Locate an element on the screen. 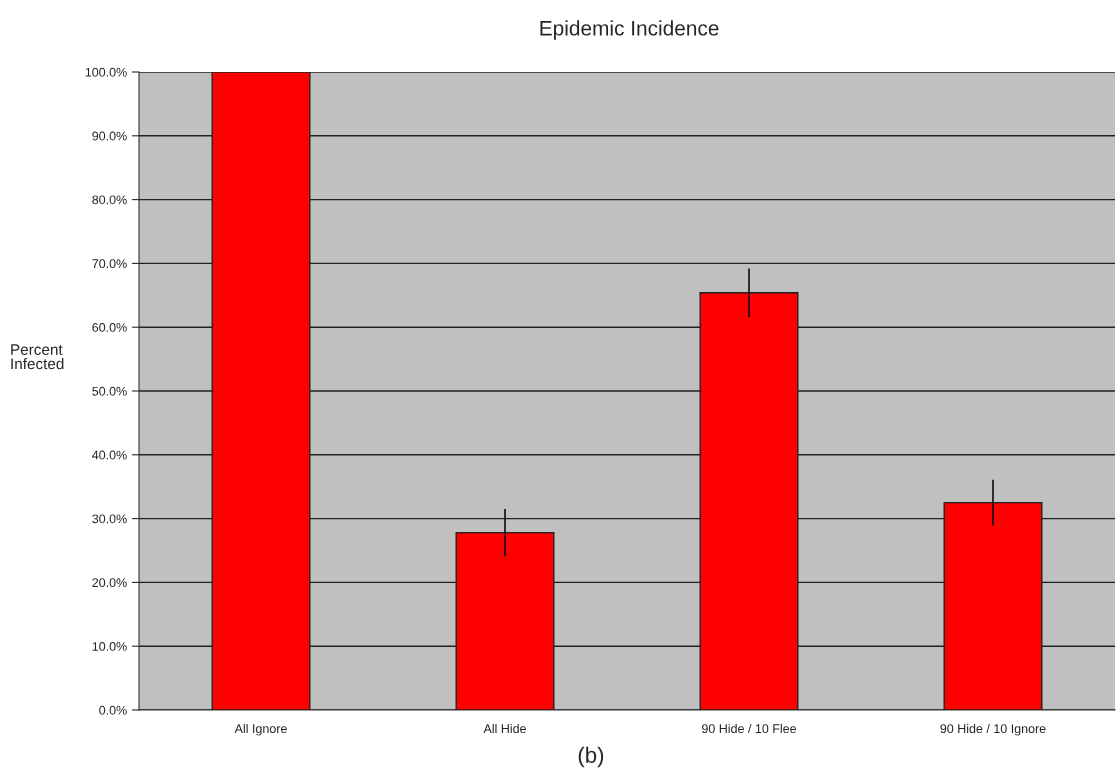  x-tick-label: All Hide is located at coordinates (504, 728).